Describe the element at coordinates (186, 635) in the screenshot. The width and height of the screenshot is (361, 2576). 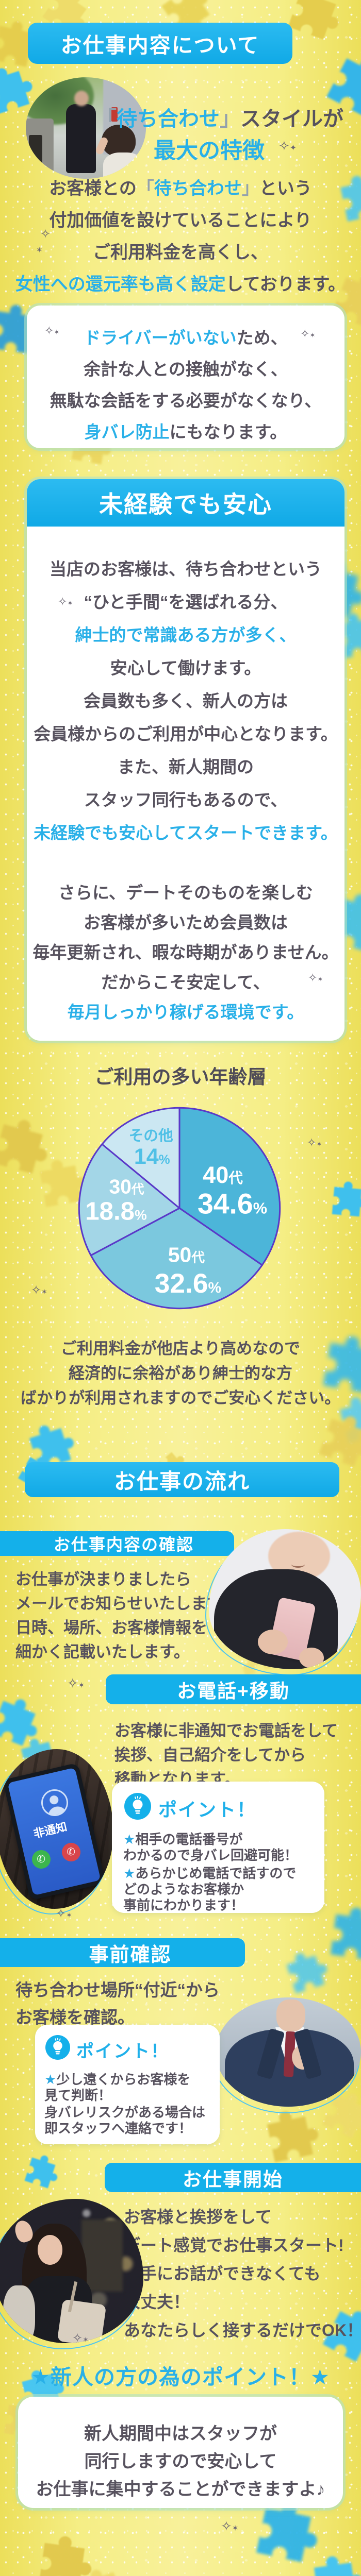
I see `beginner-line: 紳士的で常識ある方が多く、` at that location.